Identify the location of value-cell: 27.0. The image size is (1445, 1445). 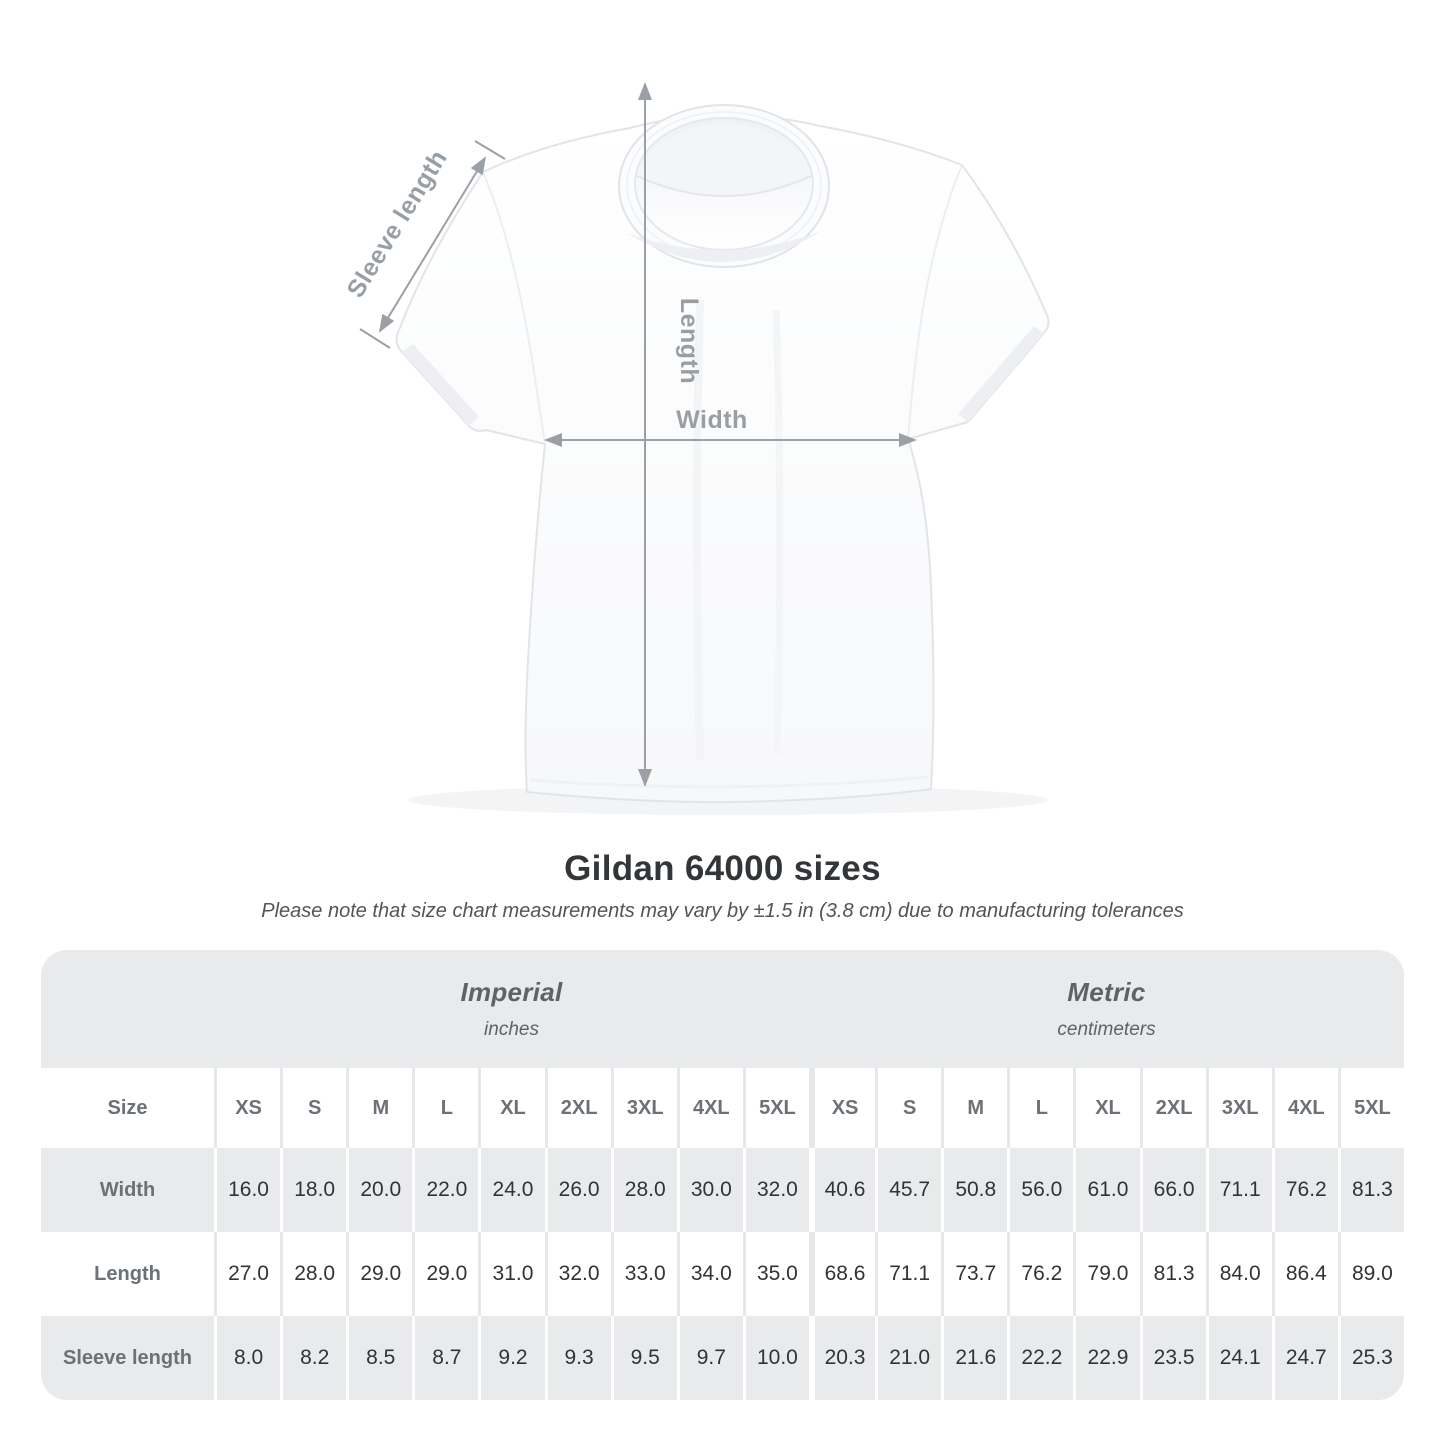
(247, 1274).